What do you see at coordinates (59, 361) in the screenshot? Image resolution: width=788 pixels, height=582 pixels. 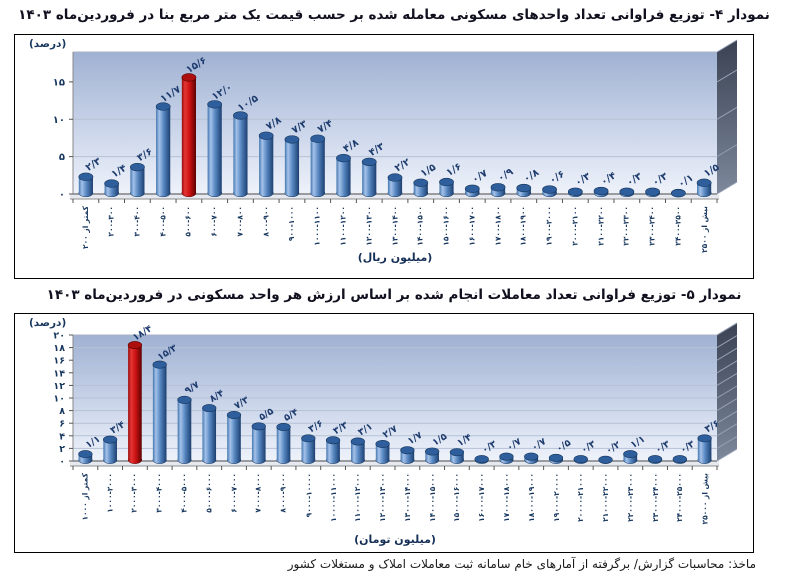 I see `y-tick-label: ۱۶` at bounding box center [59, 361].